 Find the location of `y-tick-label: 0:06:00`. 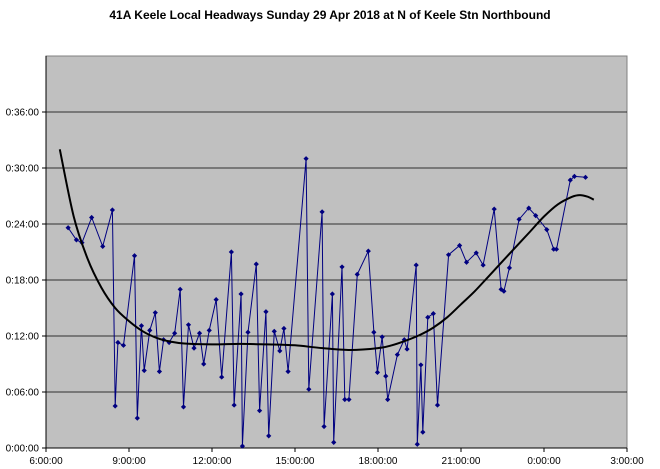

y-tick-label: 0:06:00 is located at coordinates (23, 393).